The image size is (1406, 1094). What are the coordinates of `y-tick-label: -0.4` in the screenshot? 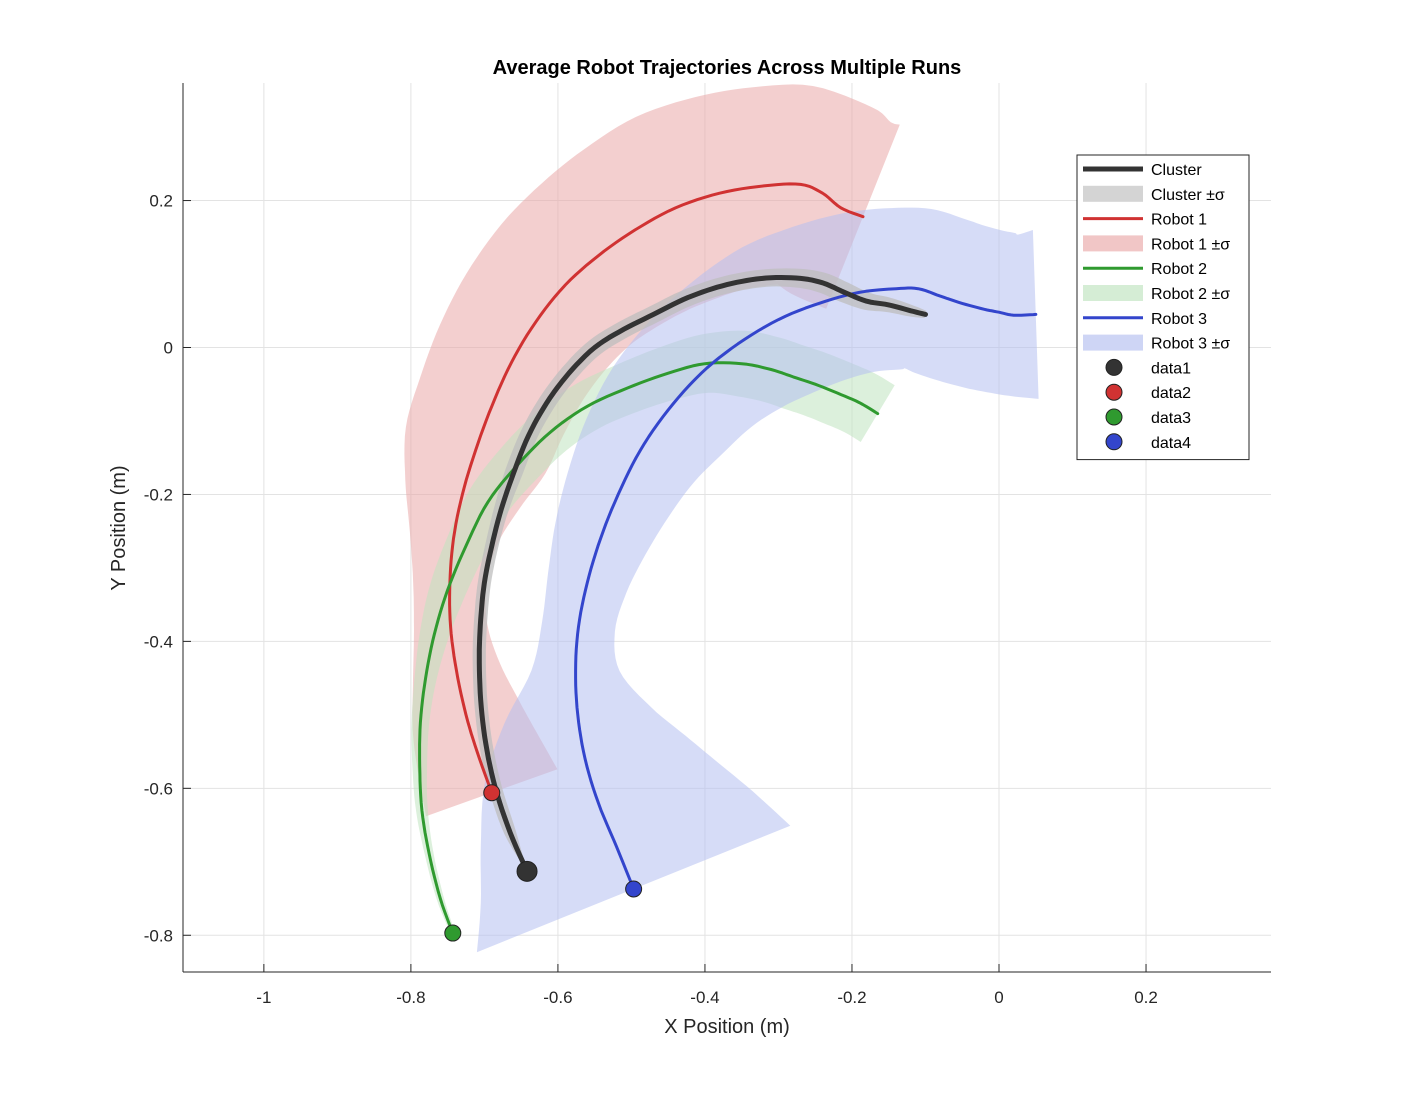 It's located at (158, 641).